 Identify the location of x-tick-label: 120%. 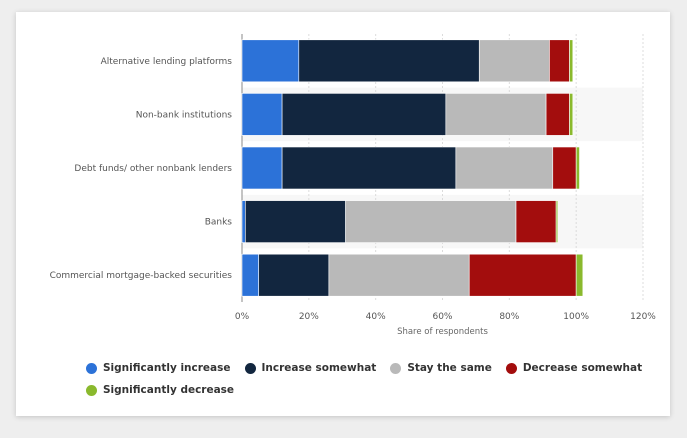
(643, 317).